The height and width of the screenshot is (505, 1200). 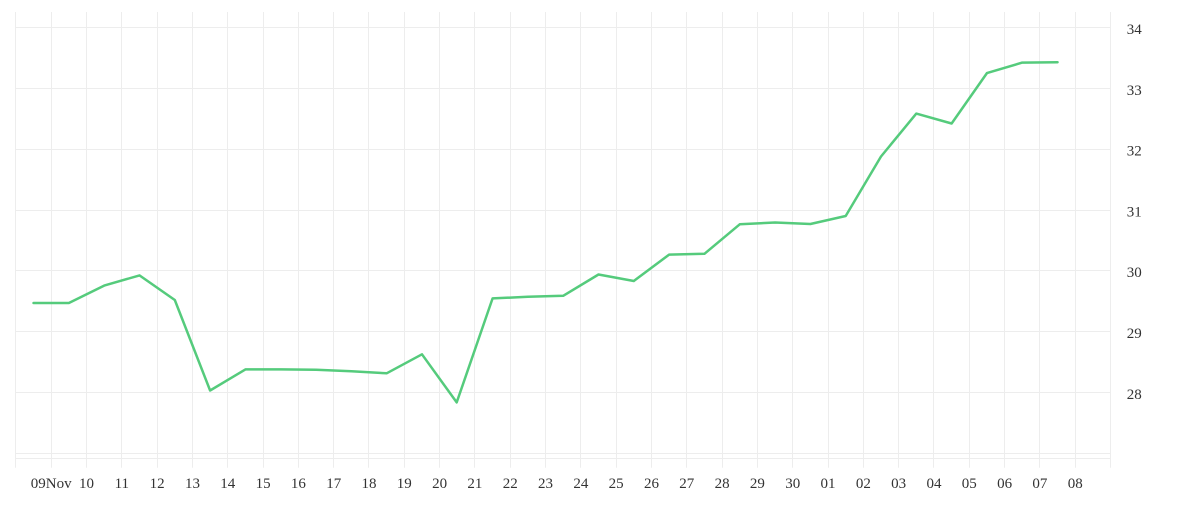 What do you see at coordinates (228, 484) in the screenshot?
I see `svg-text: 14` at bounding box center [228, 484].